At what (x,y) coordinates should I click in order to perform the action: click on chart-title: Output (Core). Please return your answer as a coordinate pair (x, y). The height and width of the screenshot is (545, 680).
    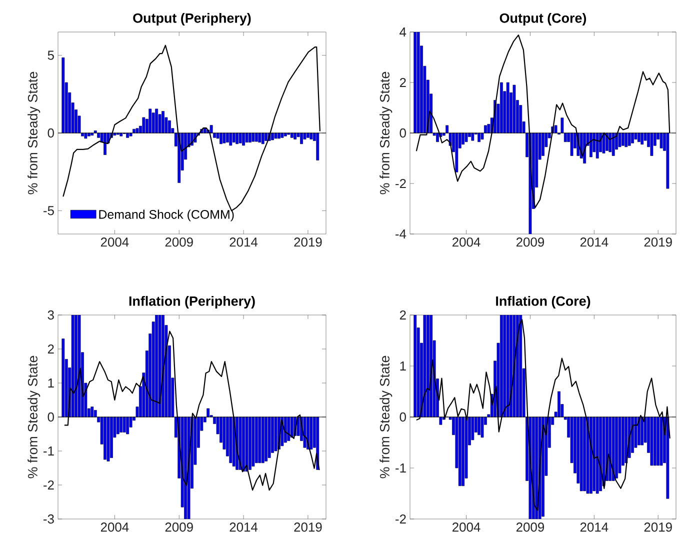
    Looking at the image, I should click on (543, 19).